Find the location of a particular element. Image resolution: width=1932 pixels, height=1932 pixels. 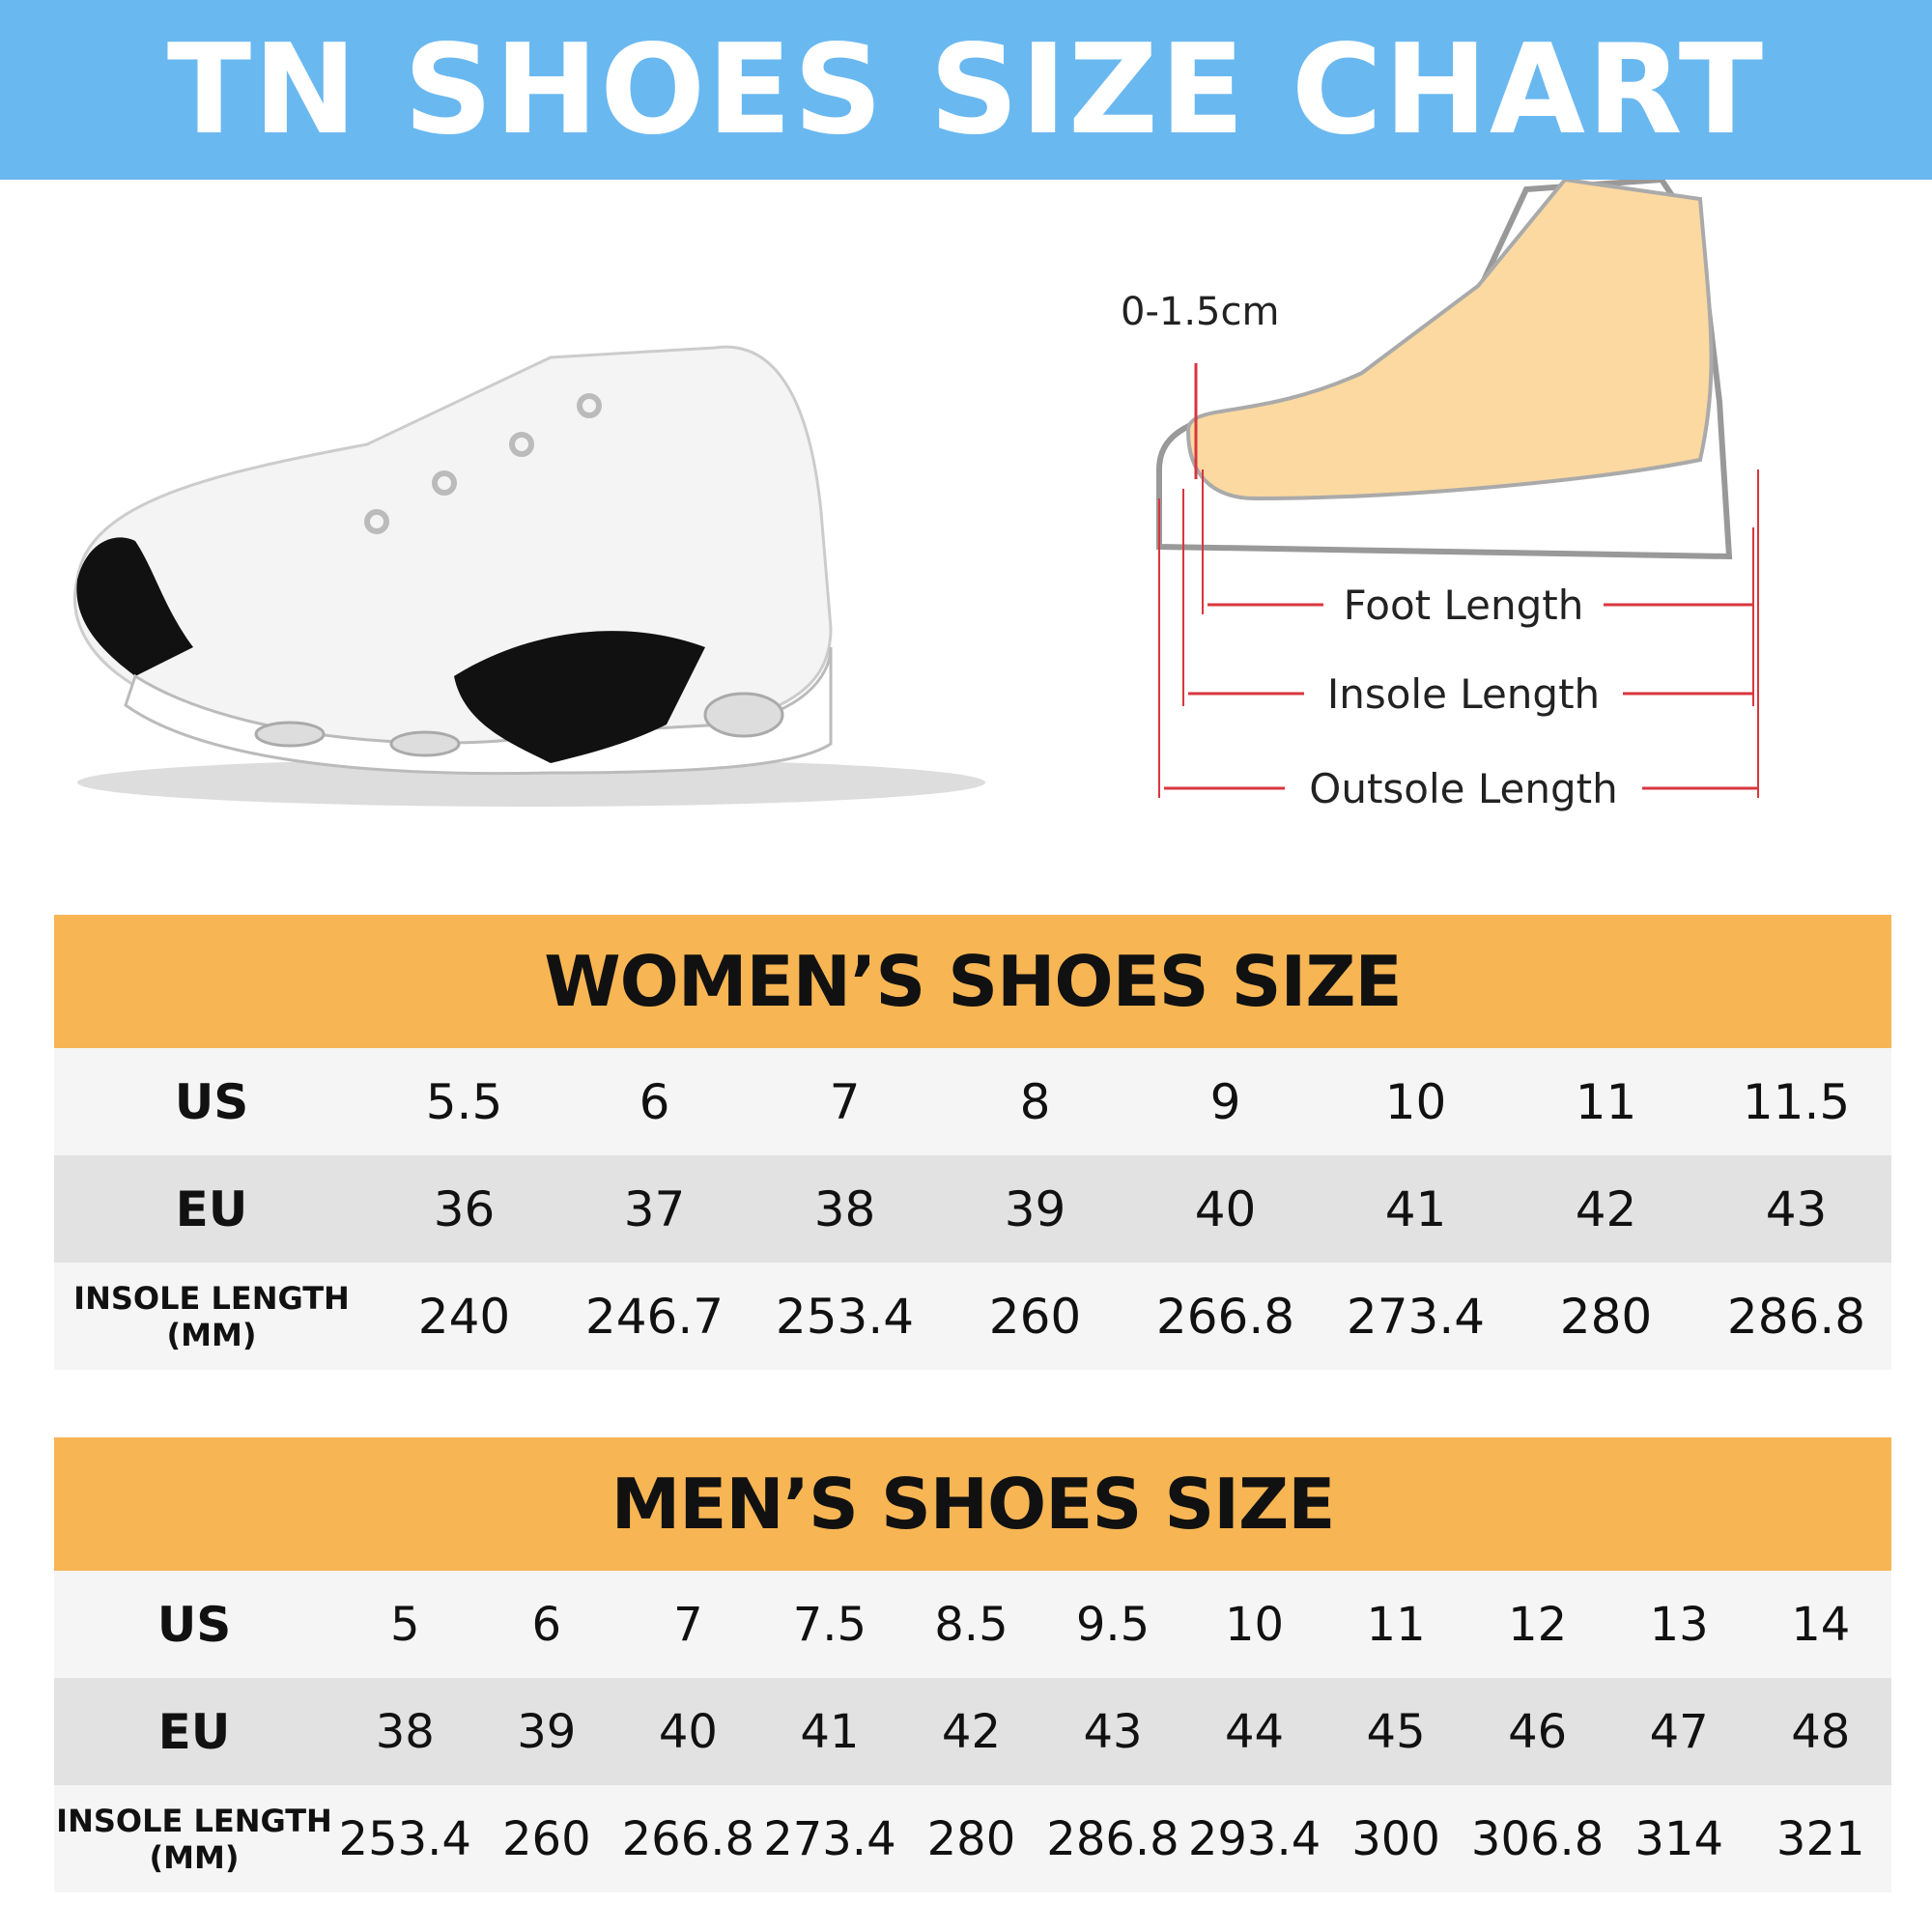

size-cell: 9.5 is located at coordinates (1113, 1624).